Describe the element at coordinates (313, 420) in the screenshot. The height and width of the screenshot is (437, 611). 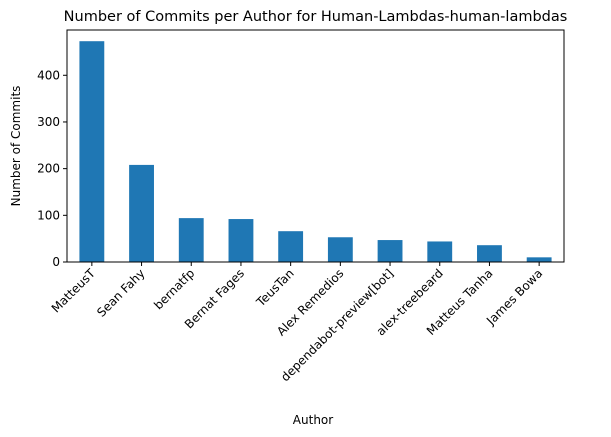
I see `x-axis-label: Author` at that location.